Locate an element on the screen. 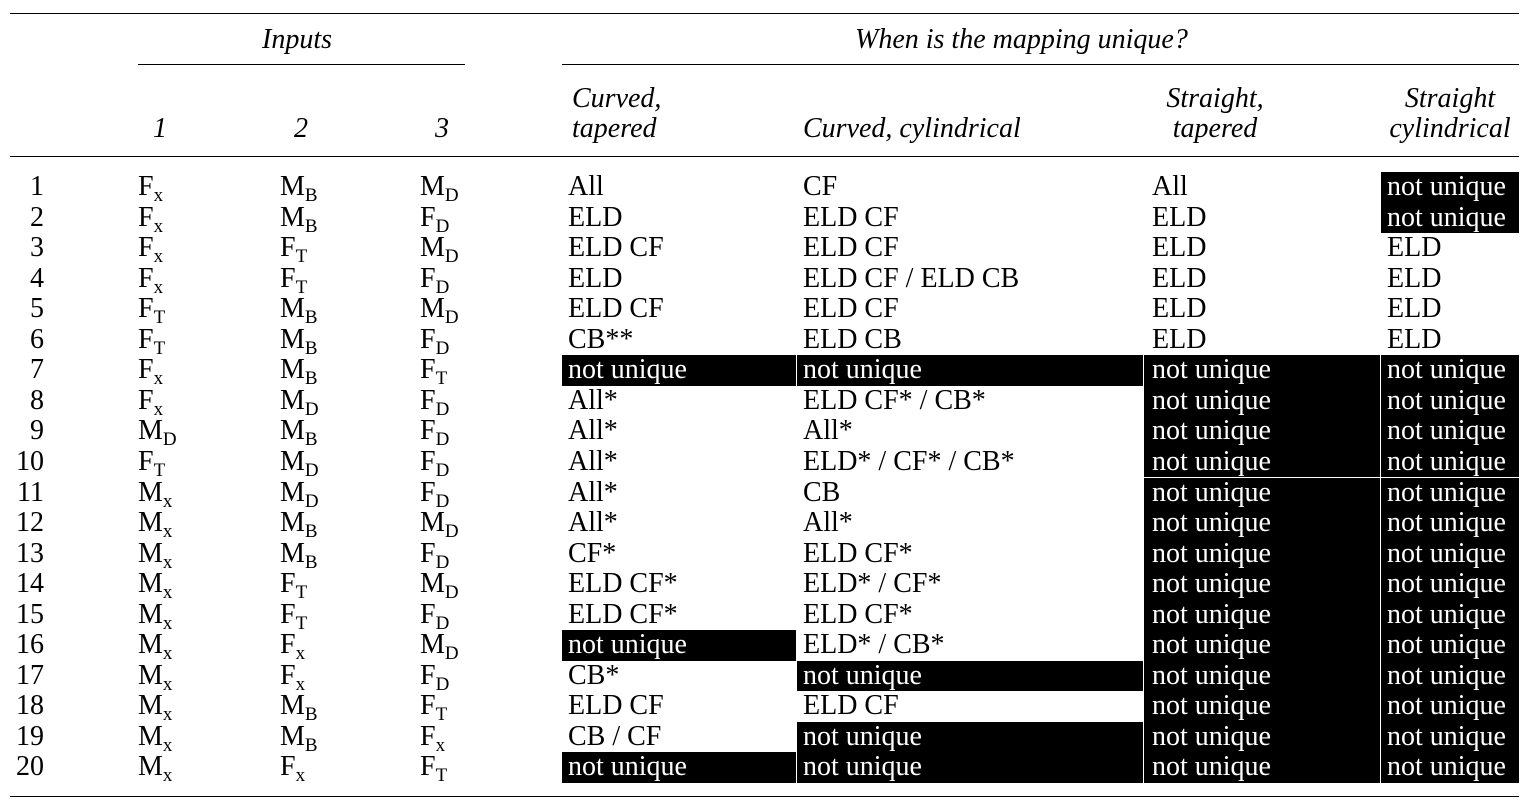 The height and width of the screenshot is (809, 1529). input-1-cell: FT is located at coordinates (152, 311).